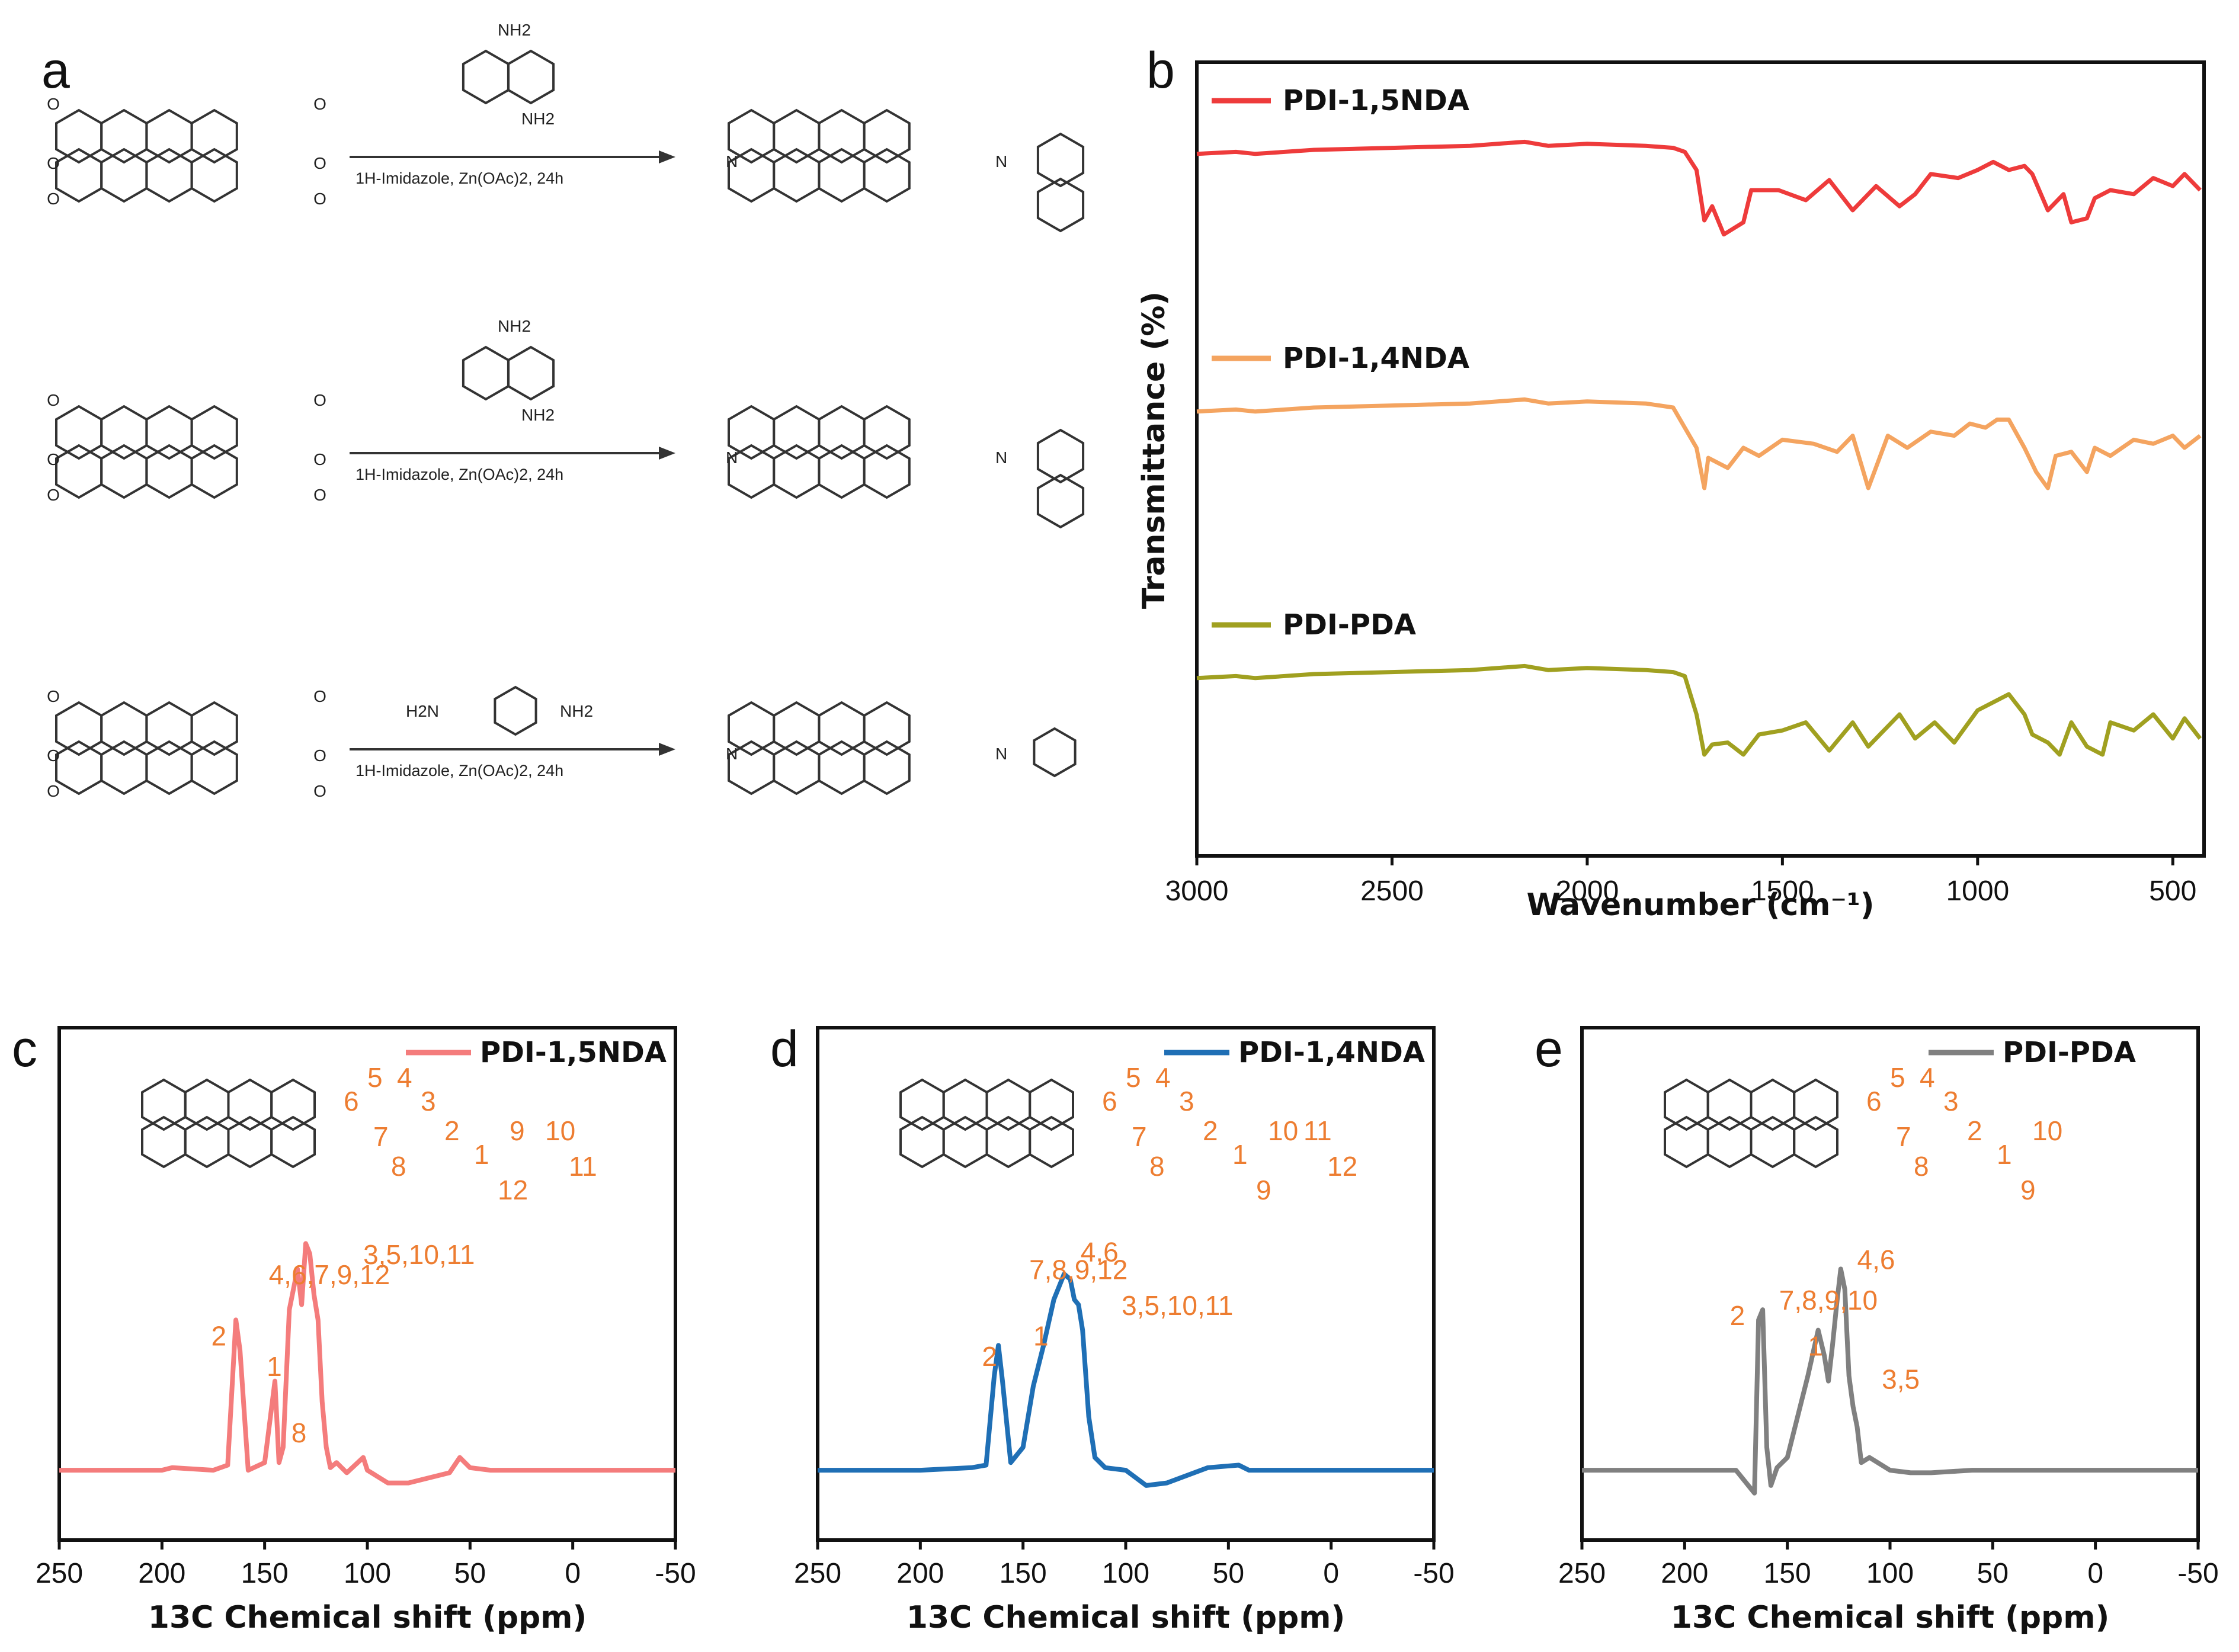 The height and width of the screenshot is (1652, 2239). What do you see at coordinates (1680, 881) in the screenshot?
I see `ftir-x-ticks: 3000 2500 2000 1500 1000 500` at bounding box center [1680, 881].